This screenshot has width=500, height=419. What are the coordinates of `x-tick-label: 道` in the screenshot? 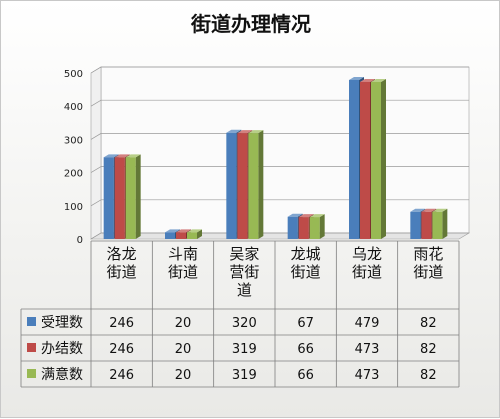 It's located at (244, 290).